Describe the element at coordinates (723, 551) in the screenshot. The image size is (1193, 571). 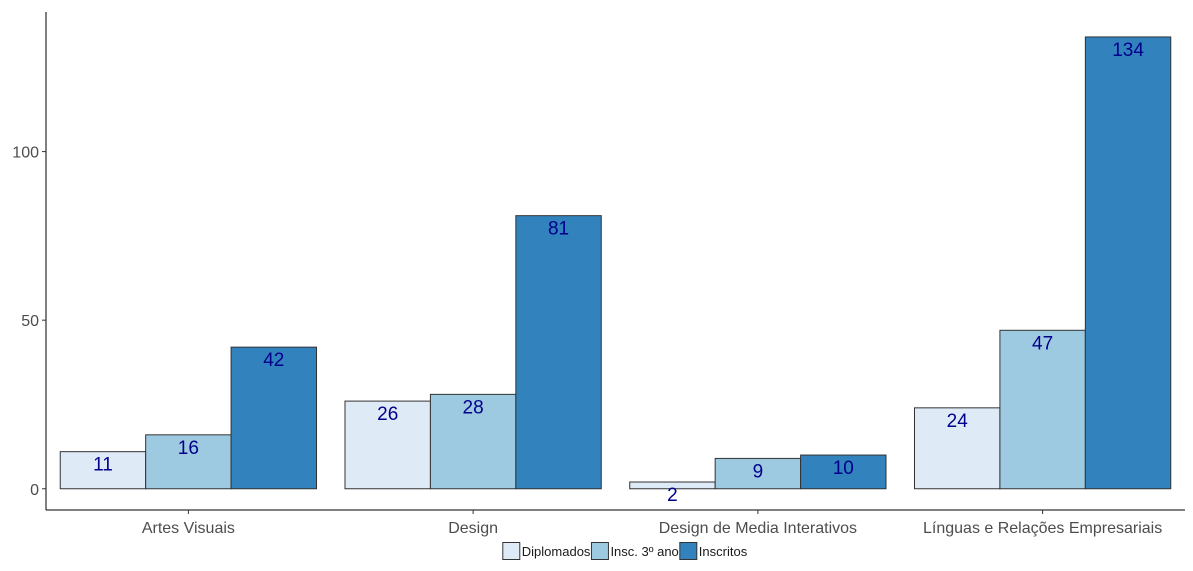
I see `legend-label: Inscritos` at that location.